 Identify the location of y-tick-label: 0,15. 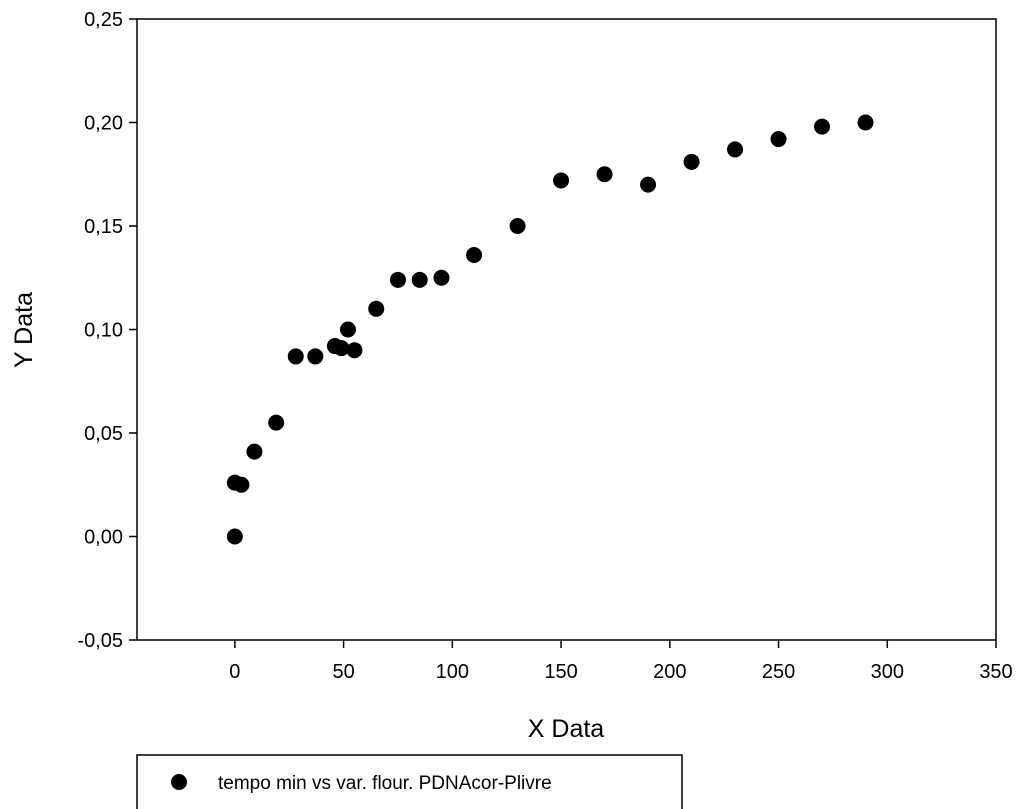
(103, 227).